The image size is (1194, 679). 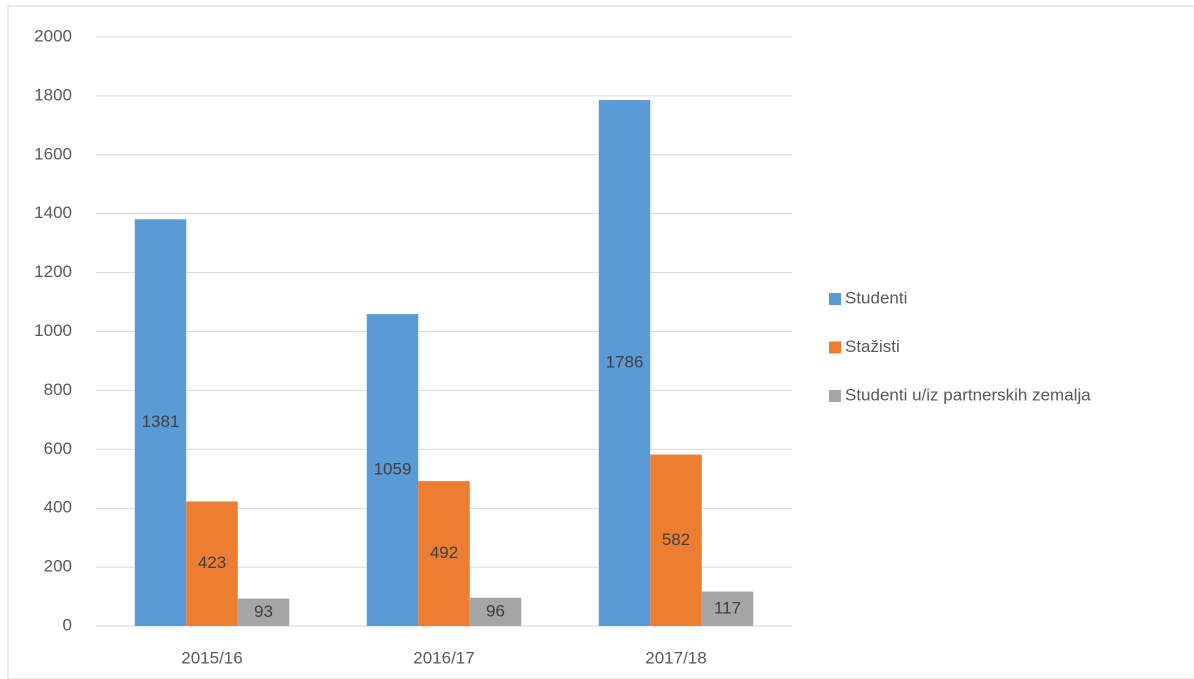 What do you see at coordinates (67, 624) in the screenshot?
I see `y-tick-label: 0` at bounding box center [67, 624].